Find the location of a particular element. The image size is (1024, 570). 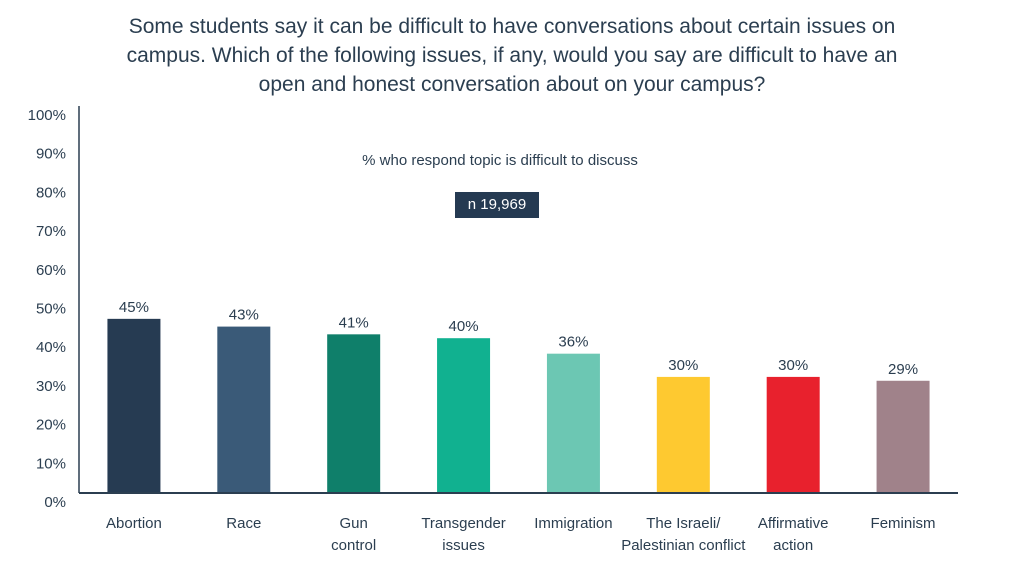

category-label-line: Palestinian conflict is located at coordinates (683, 545).